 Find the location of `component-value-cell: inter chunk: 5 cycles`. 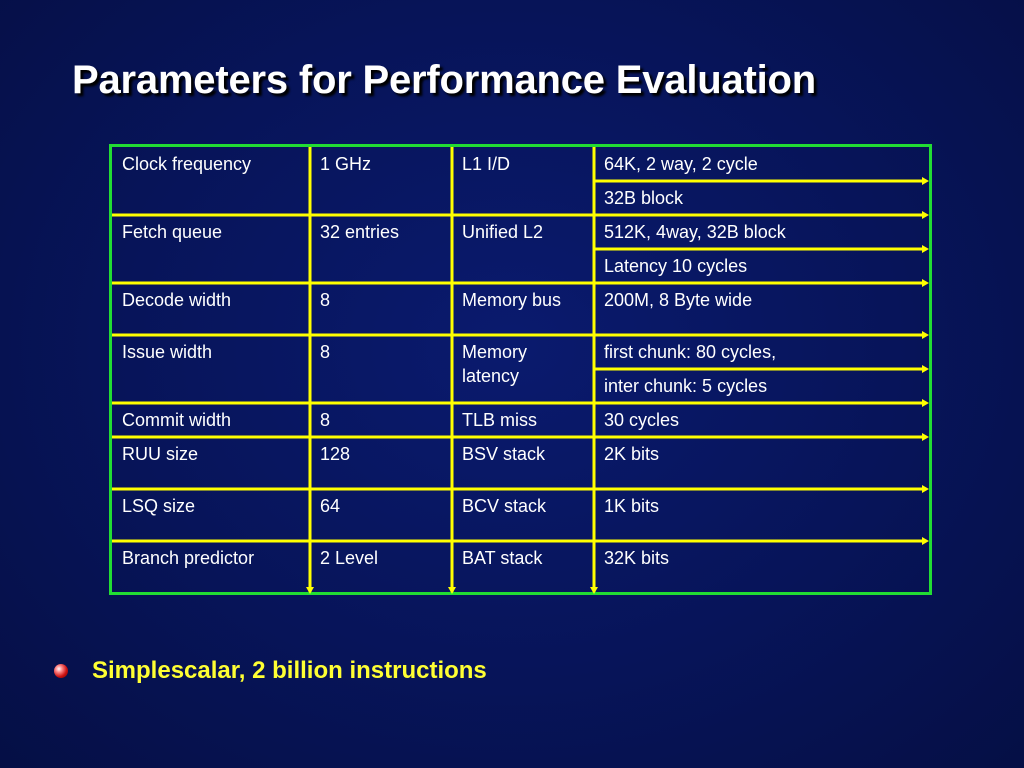

component-value-cell: inter chunk: 5 cycles is located at coordinates (686, 386).